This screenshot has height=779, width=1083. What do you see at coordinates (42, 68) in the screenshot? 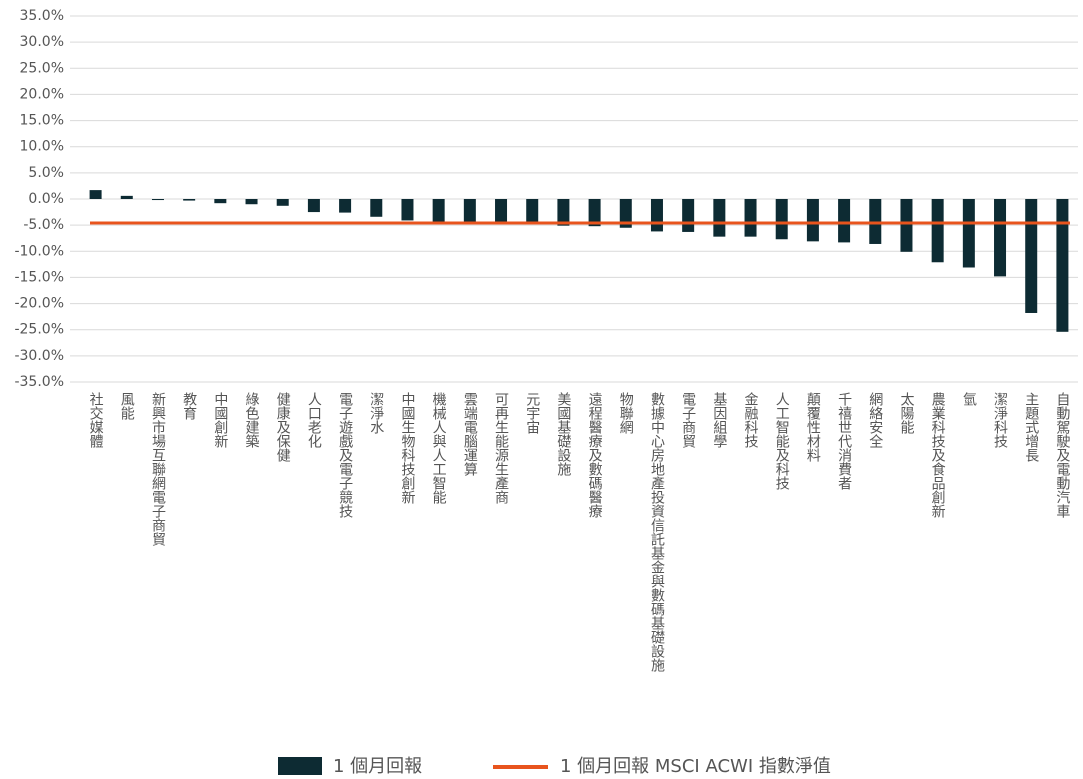
I see `y-tick-label: 25.0%` at bounding box center [42, 68].